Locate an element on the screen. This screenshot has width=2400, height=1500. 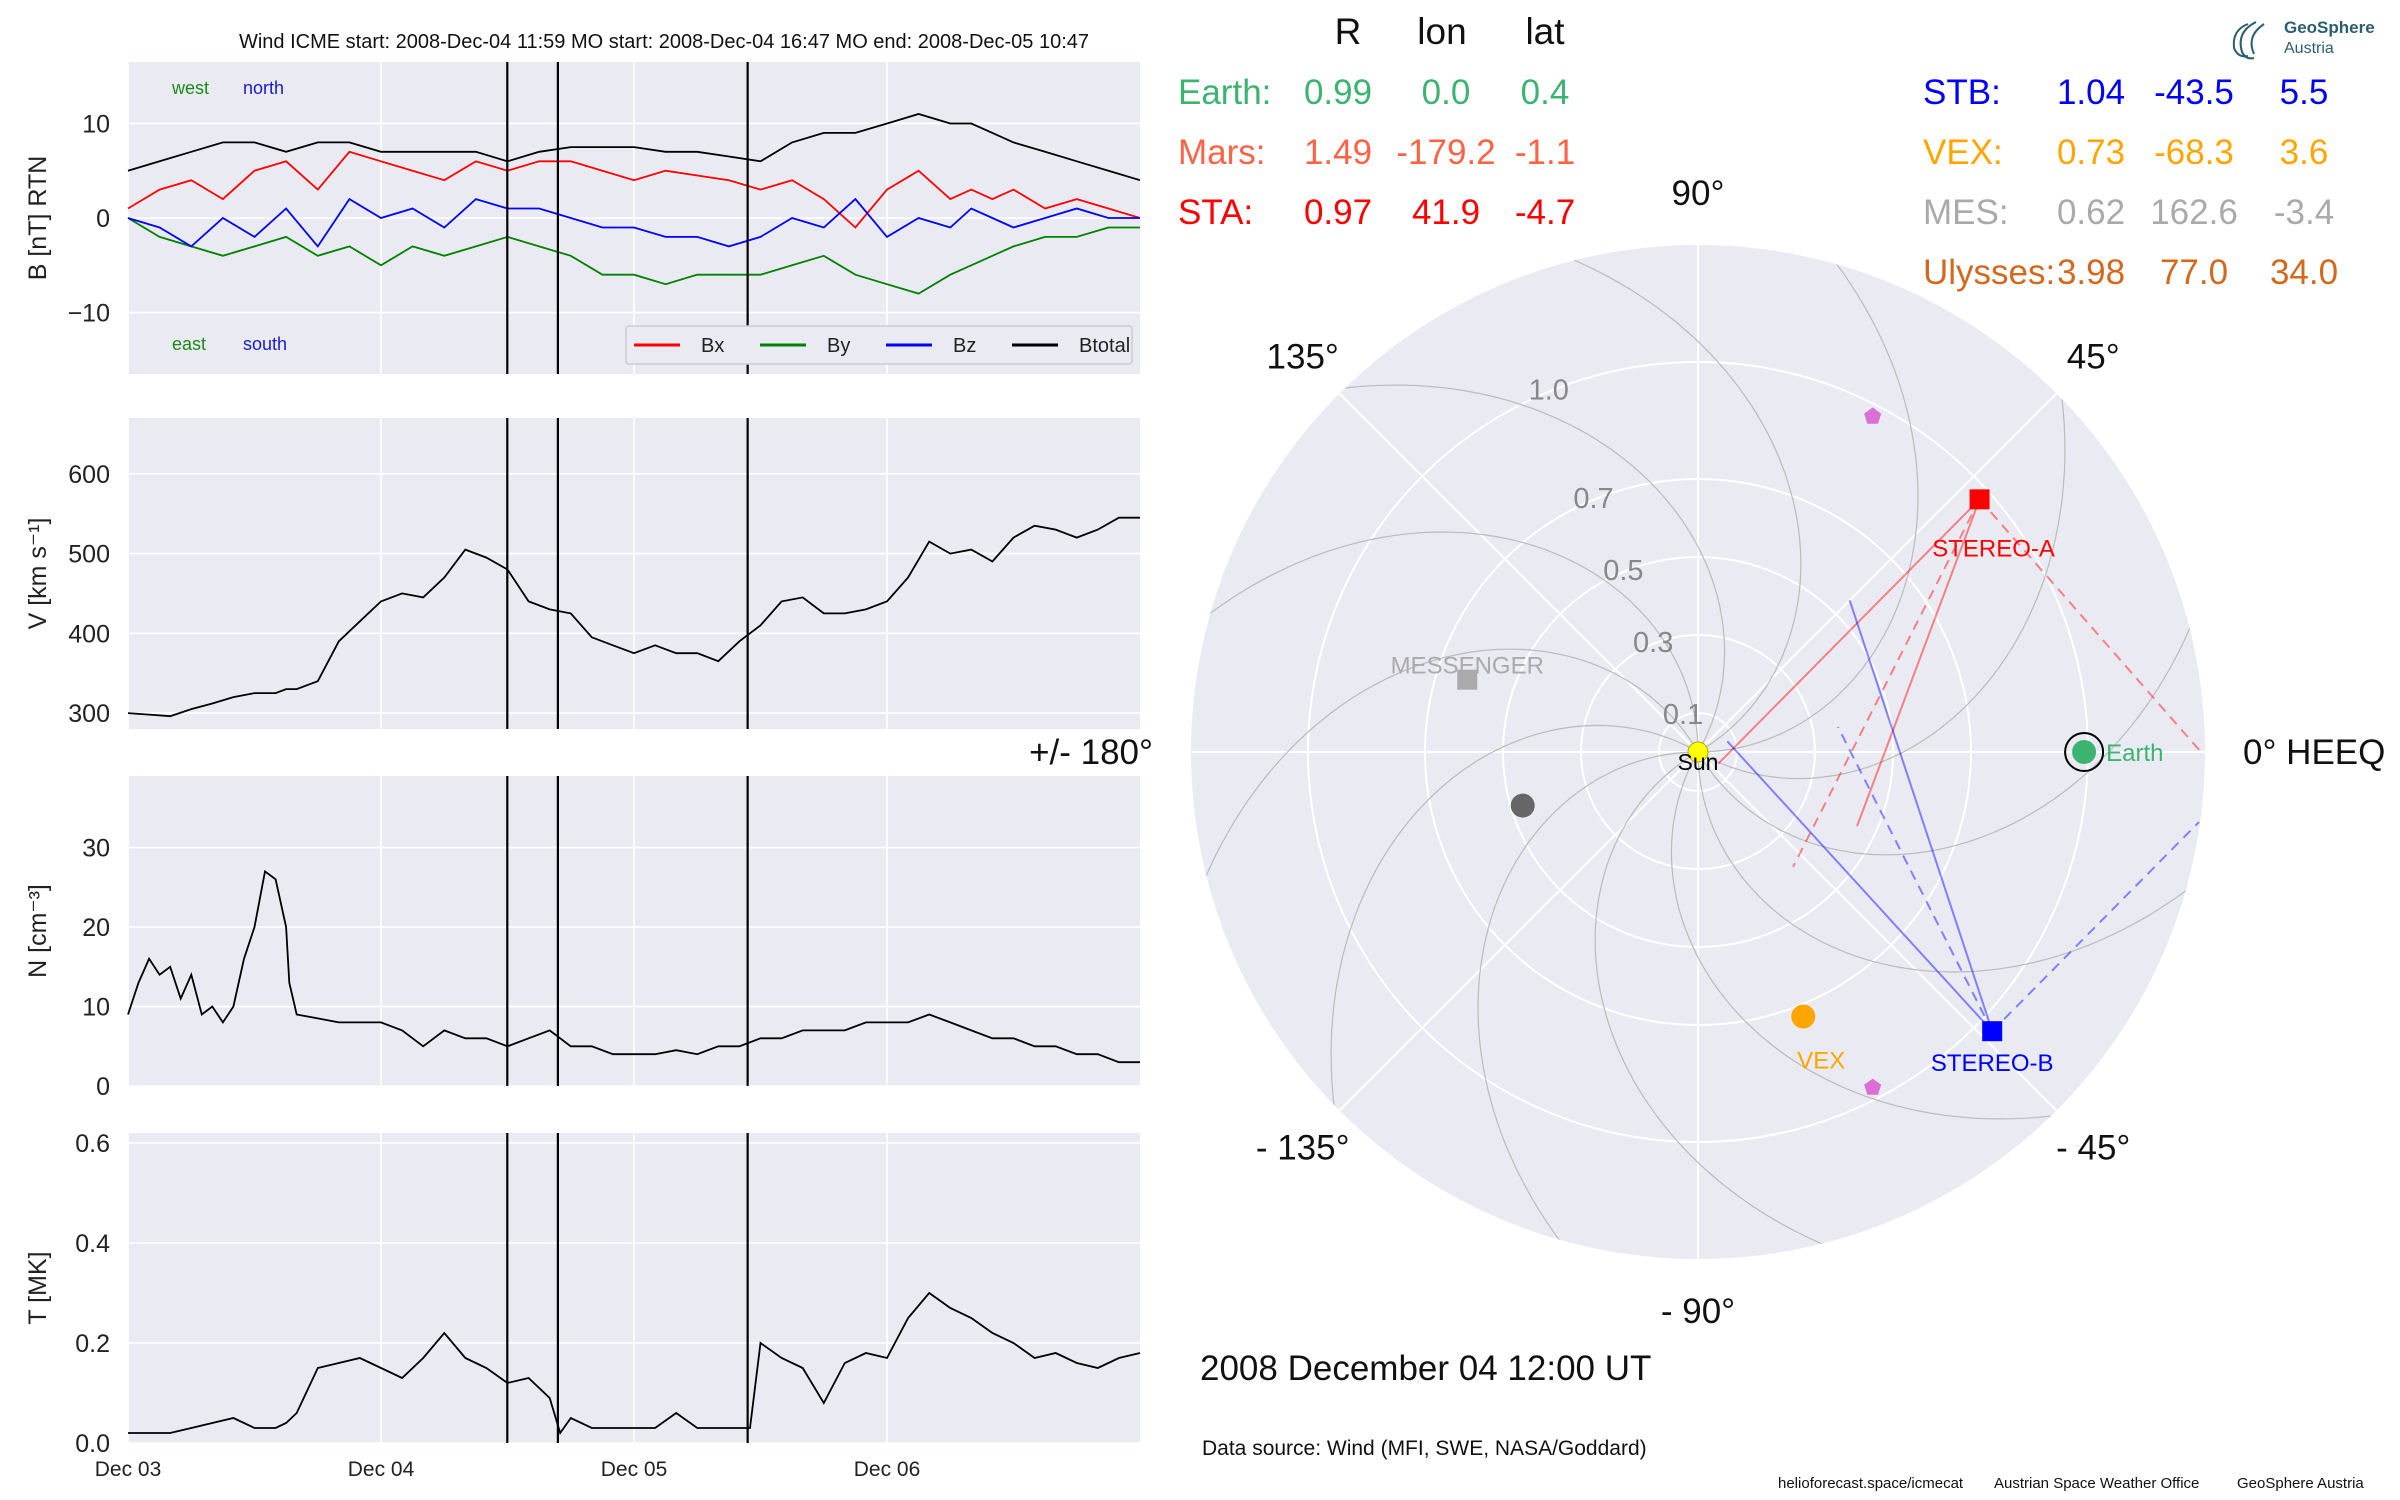
angle-label: +/- 180° is located at coordinates (1091, 752).